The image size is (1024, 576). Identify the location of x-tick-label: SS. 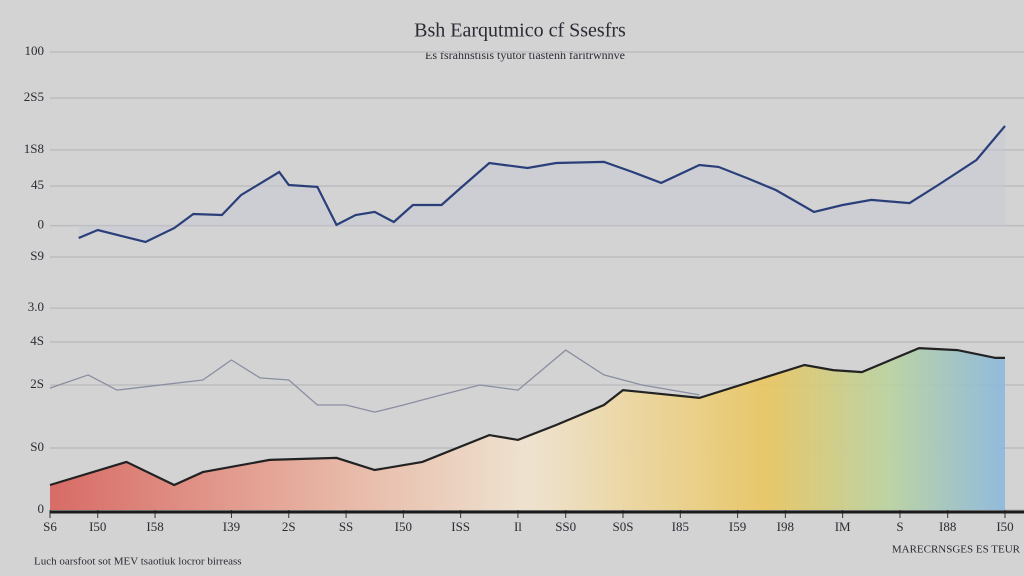
(346, 526).